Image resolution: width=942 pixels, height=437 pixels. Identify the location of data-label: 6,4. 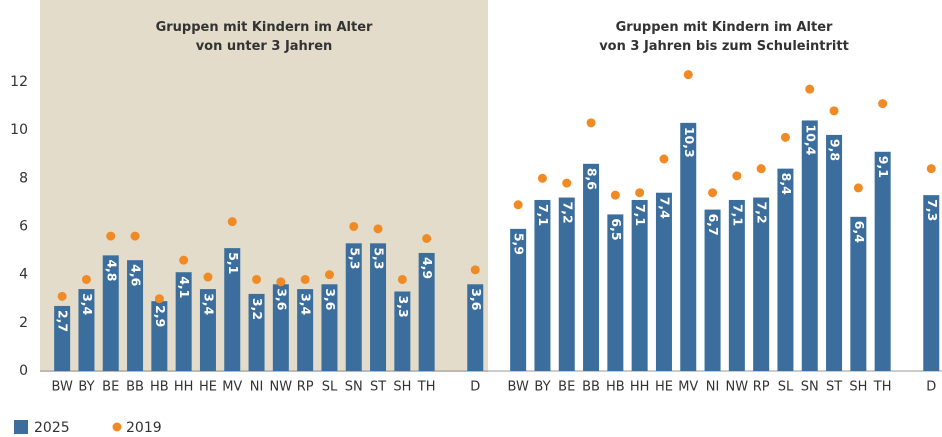
(859, 232).